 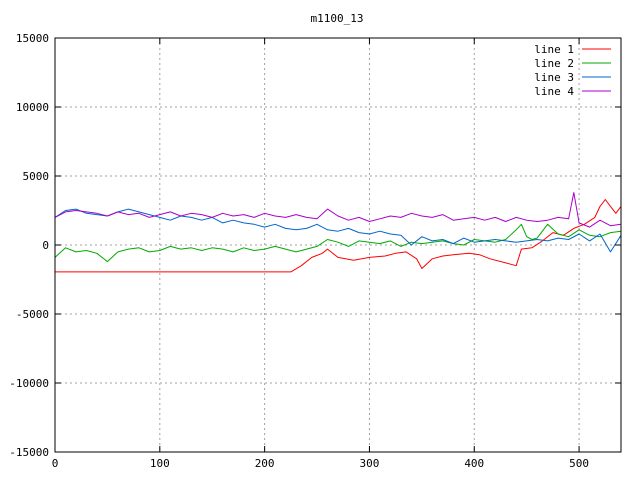 I want to click on x-tick-label: 300, so click(x=370, y=463).